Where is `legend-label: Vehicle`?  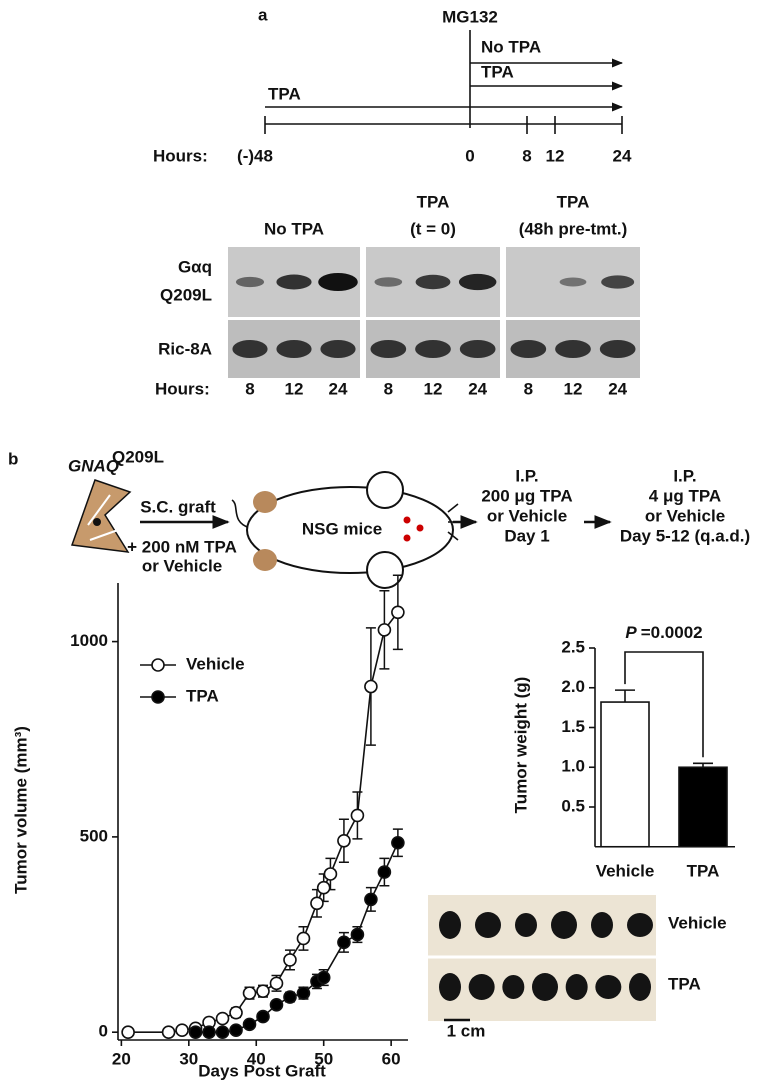
legend-label: Vehicle is located at coordinates (215, 663).